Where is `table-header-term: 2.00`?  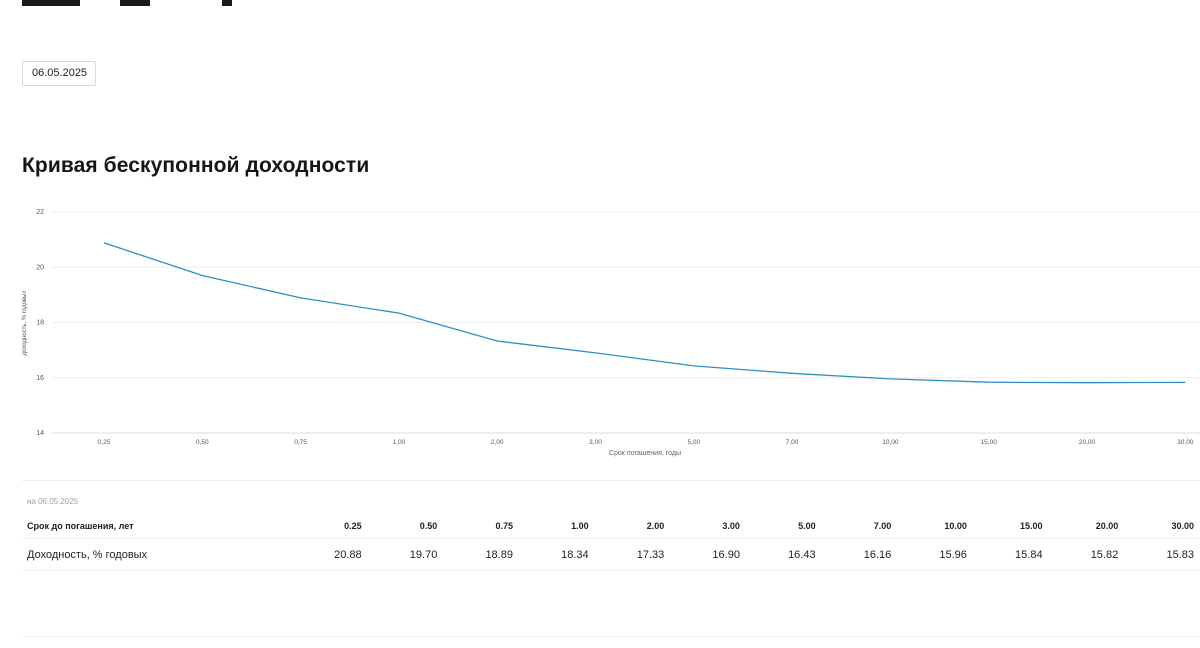 table-header-term: 2.00 is located at coordinates (655, 526).